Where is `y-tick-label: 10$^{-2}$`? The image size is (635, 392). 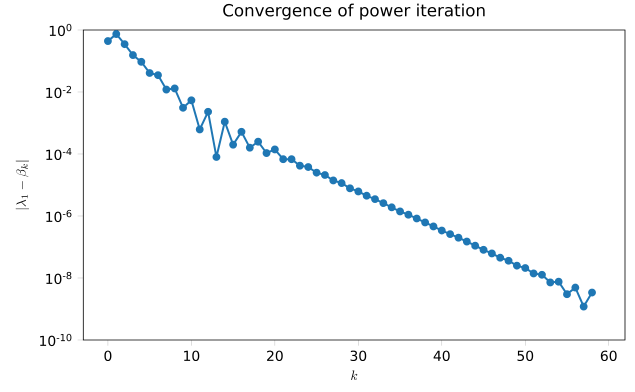 y-tick-label: 10$^{-2}$ is located at coordinates (59, 92).